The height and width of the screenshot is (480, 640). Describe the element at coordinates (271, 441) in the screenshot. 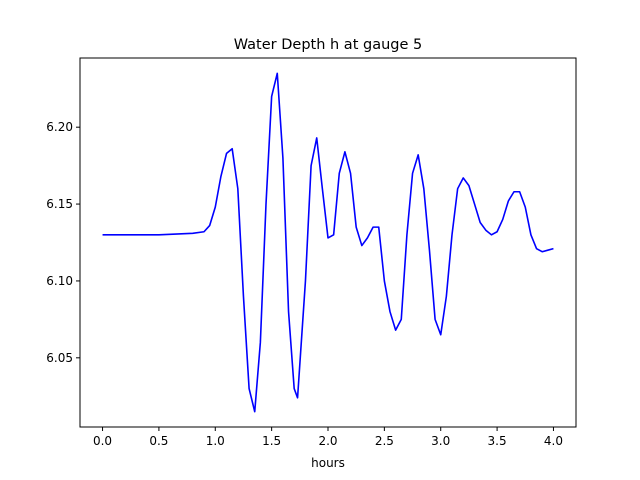

I see `x-tick-label: 1.5` at that location.